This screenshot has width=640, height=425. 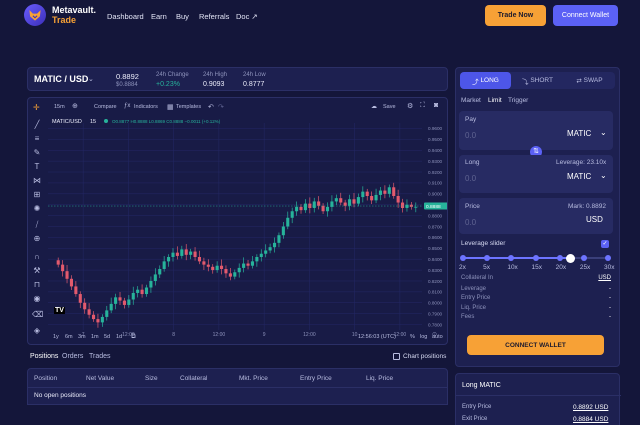 What do you see at coordinates (107, 337) in the screenshot?
I see `timeframe-5d: 5d` at bounding box center [107, 337].